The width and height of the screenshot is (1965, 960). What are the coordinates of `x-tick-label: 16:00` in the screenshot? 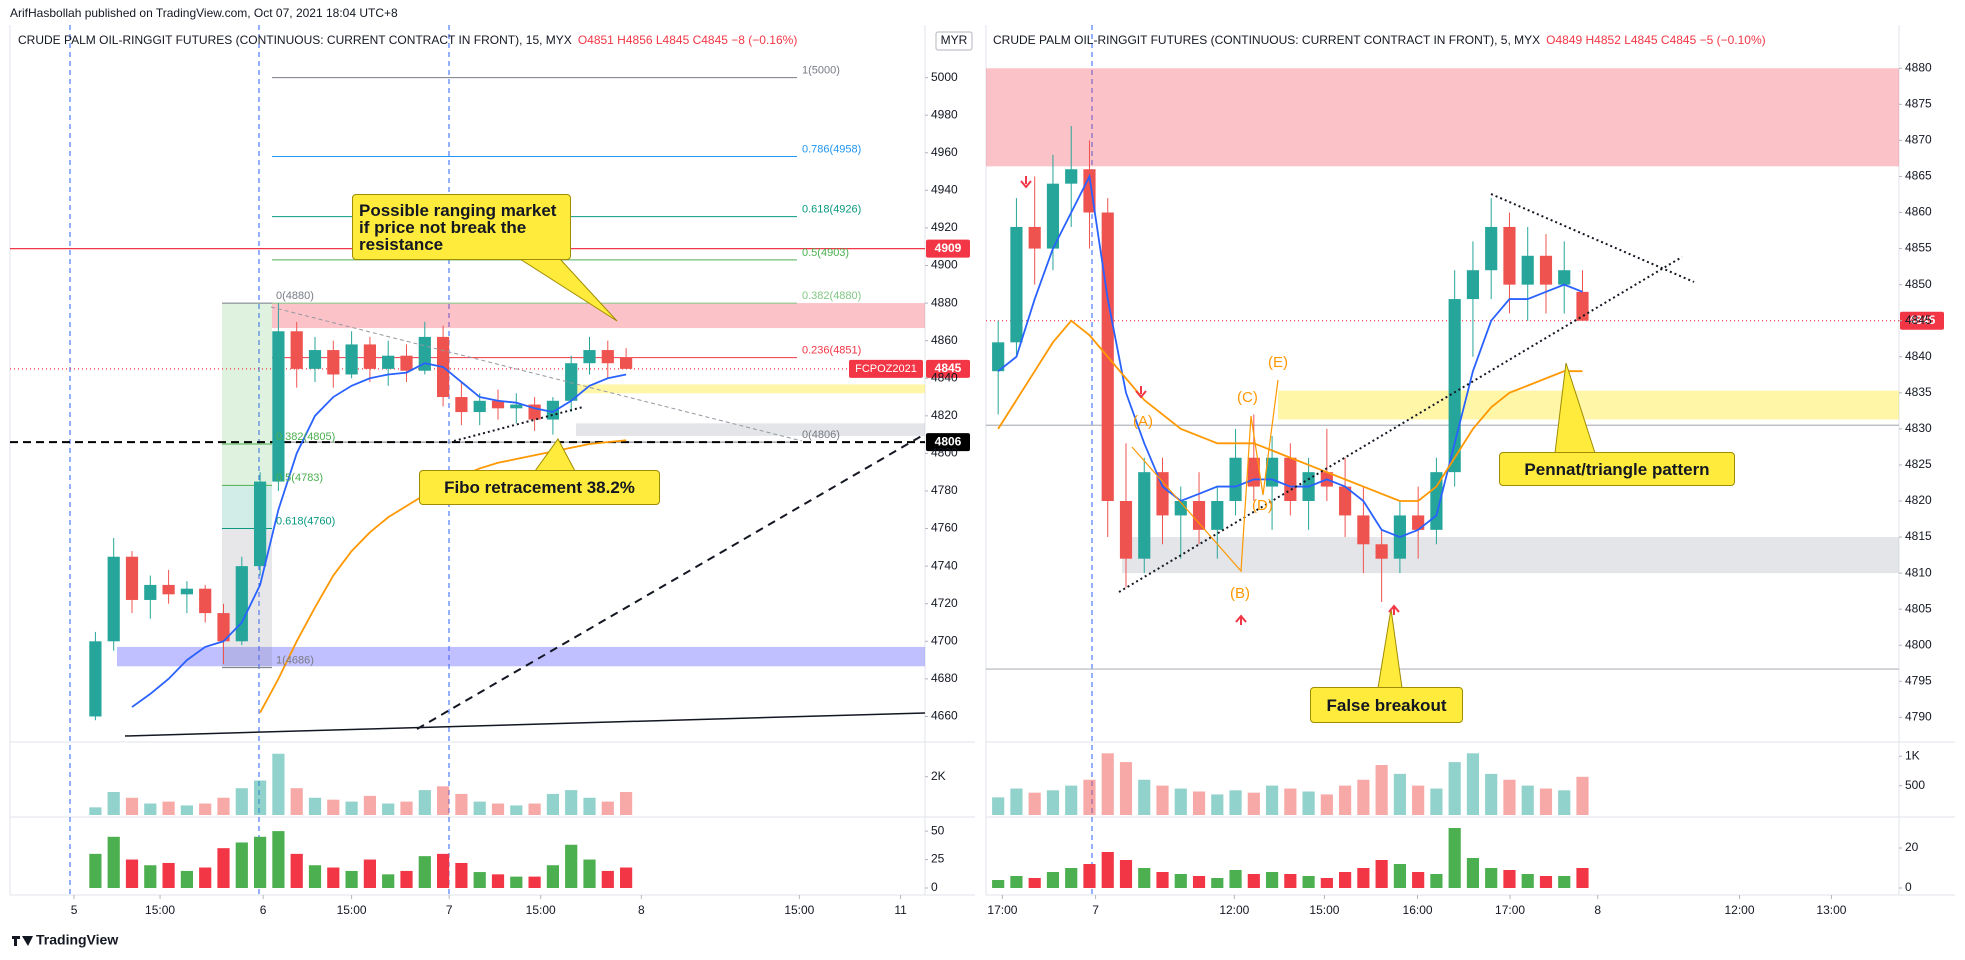 It's located at (1418, 910).